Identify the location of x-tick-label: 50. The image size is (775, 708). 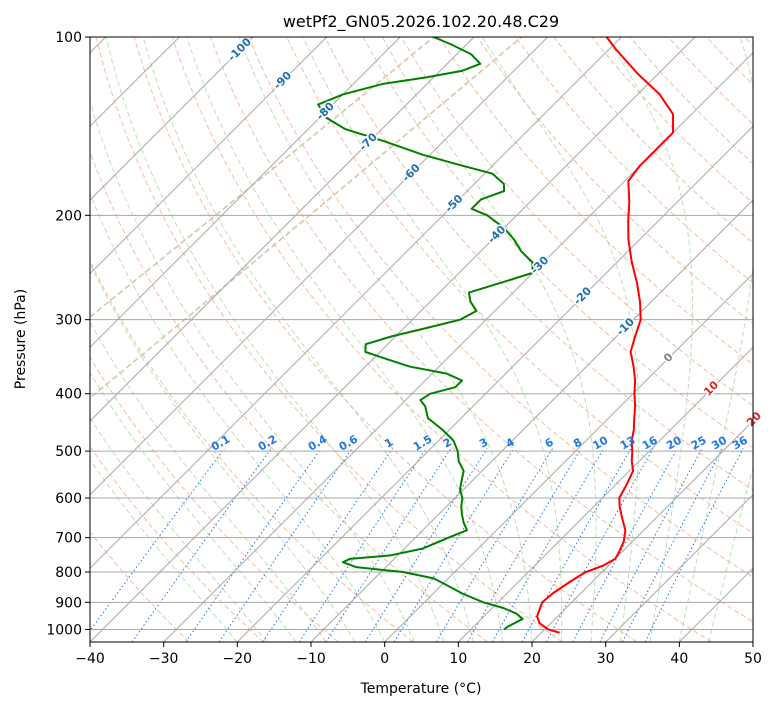
(753, 659).